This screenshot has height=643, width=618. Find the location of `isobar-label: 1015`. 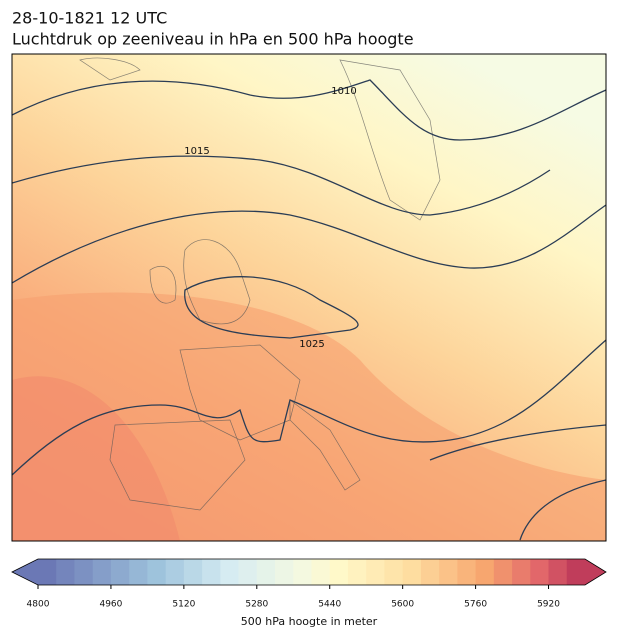

isobar-label: 1015 is located at coordinates (196, 151).